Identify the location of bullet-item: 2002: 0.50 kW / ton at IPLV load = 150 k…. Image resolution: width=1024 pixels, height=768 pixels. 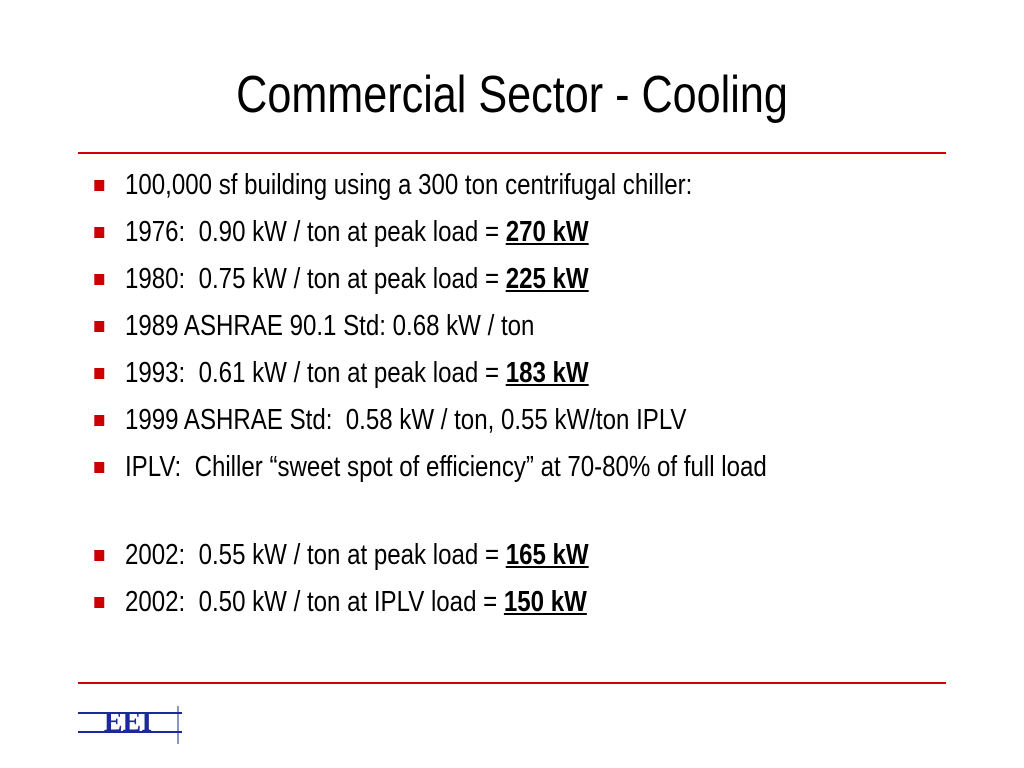
(517, 602).